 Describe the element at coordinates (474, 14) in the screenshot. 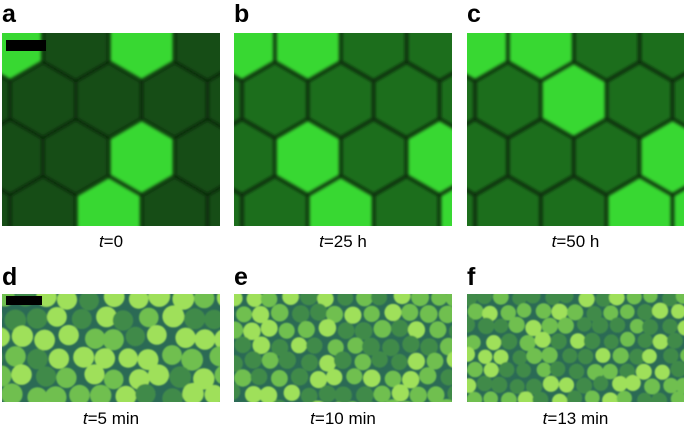

I see `panel-letter-c: c` at that location.